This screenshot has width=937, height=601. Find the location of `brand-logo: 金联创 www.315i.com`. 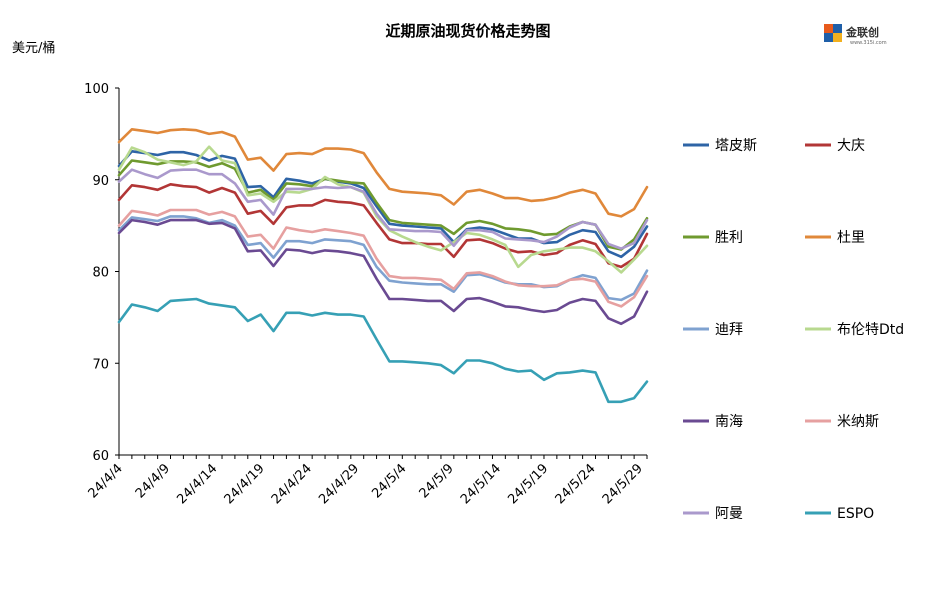

brand-logo: 金联创 www.315i.com is located at coordinates (855, 35).